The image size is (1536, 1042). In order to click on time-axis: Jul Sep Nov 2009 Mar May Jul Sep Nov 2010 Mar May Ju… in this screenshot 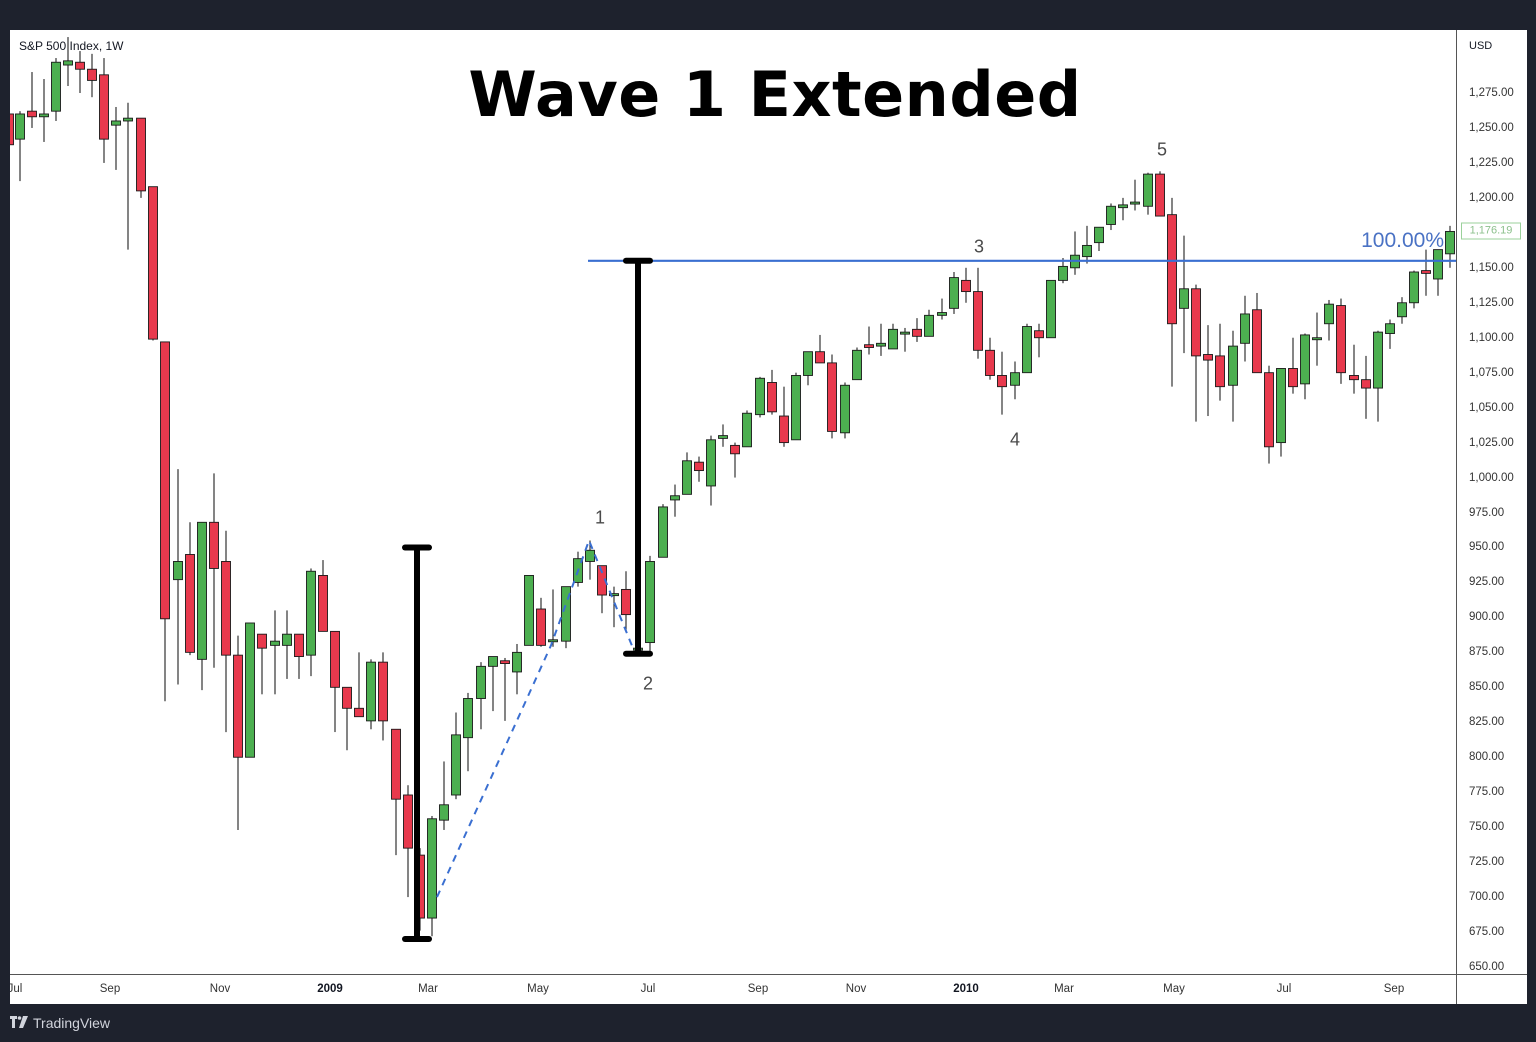, I will do `click(733, 989)`.